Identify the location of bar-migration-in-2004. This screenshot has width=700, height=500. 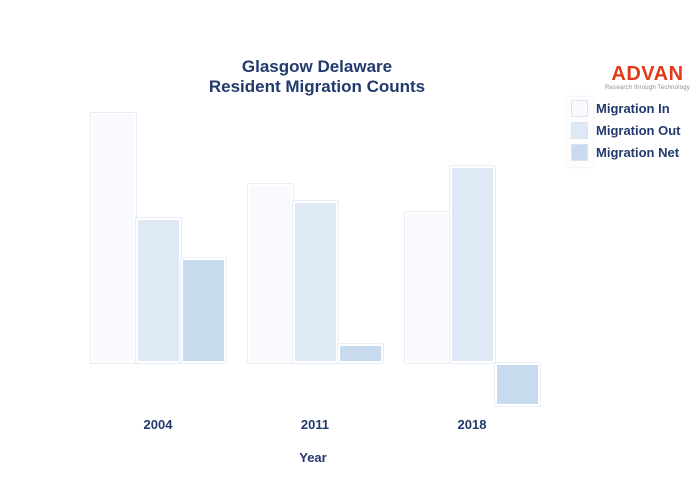
(113, 238).